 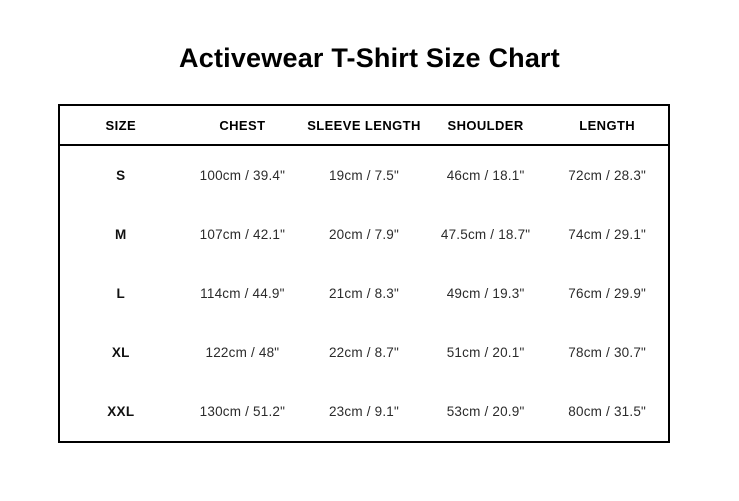 What do you see at coordinates (485, 175) in the screenshot?
I see `cell-shoulder: 46cm / 18.1"` at bounding box center [485, 175].